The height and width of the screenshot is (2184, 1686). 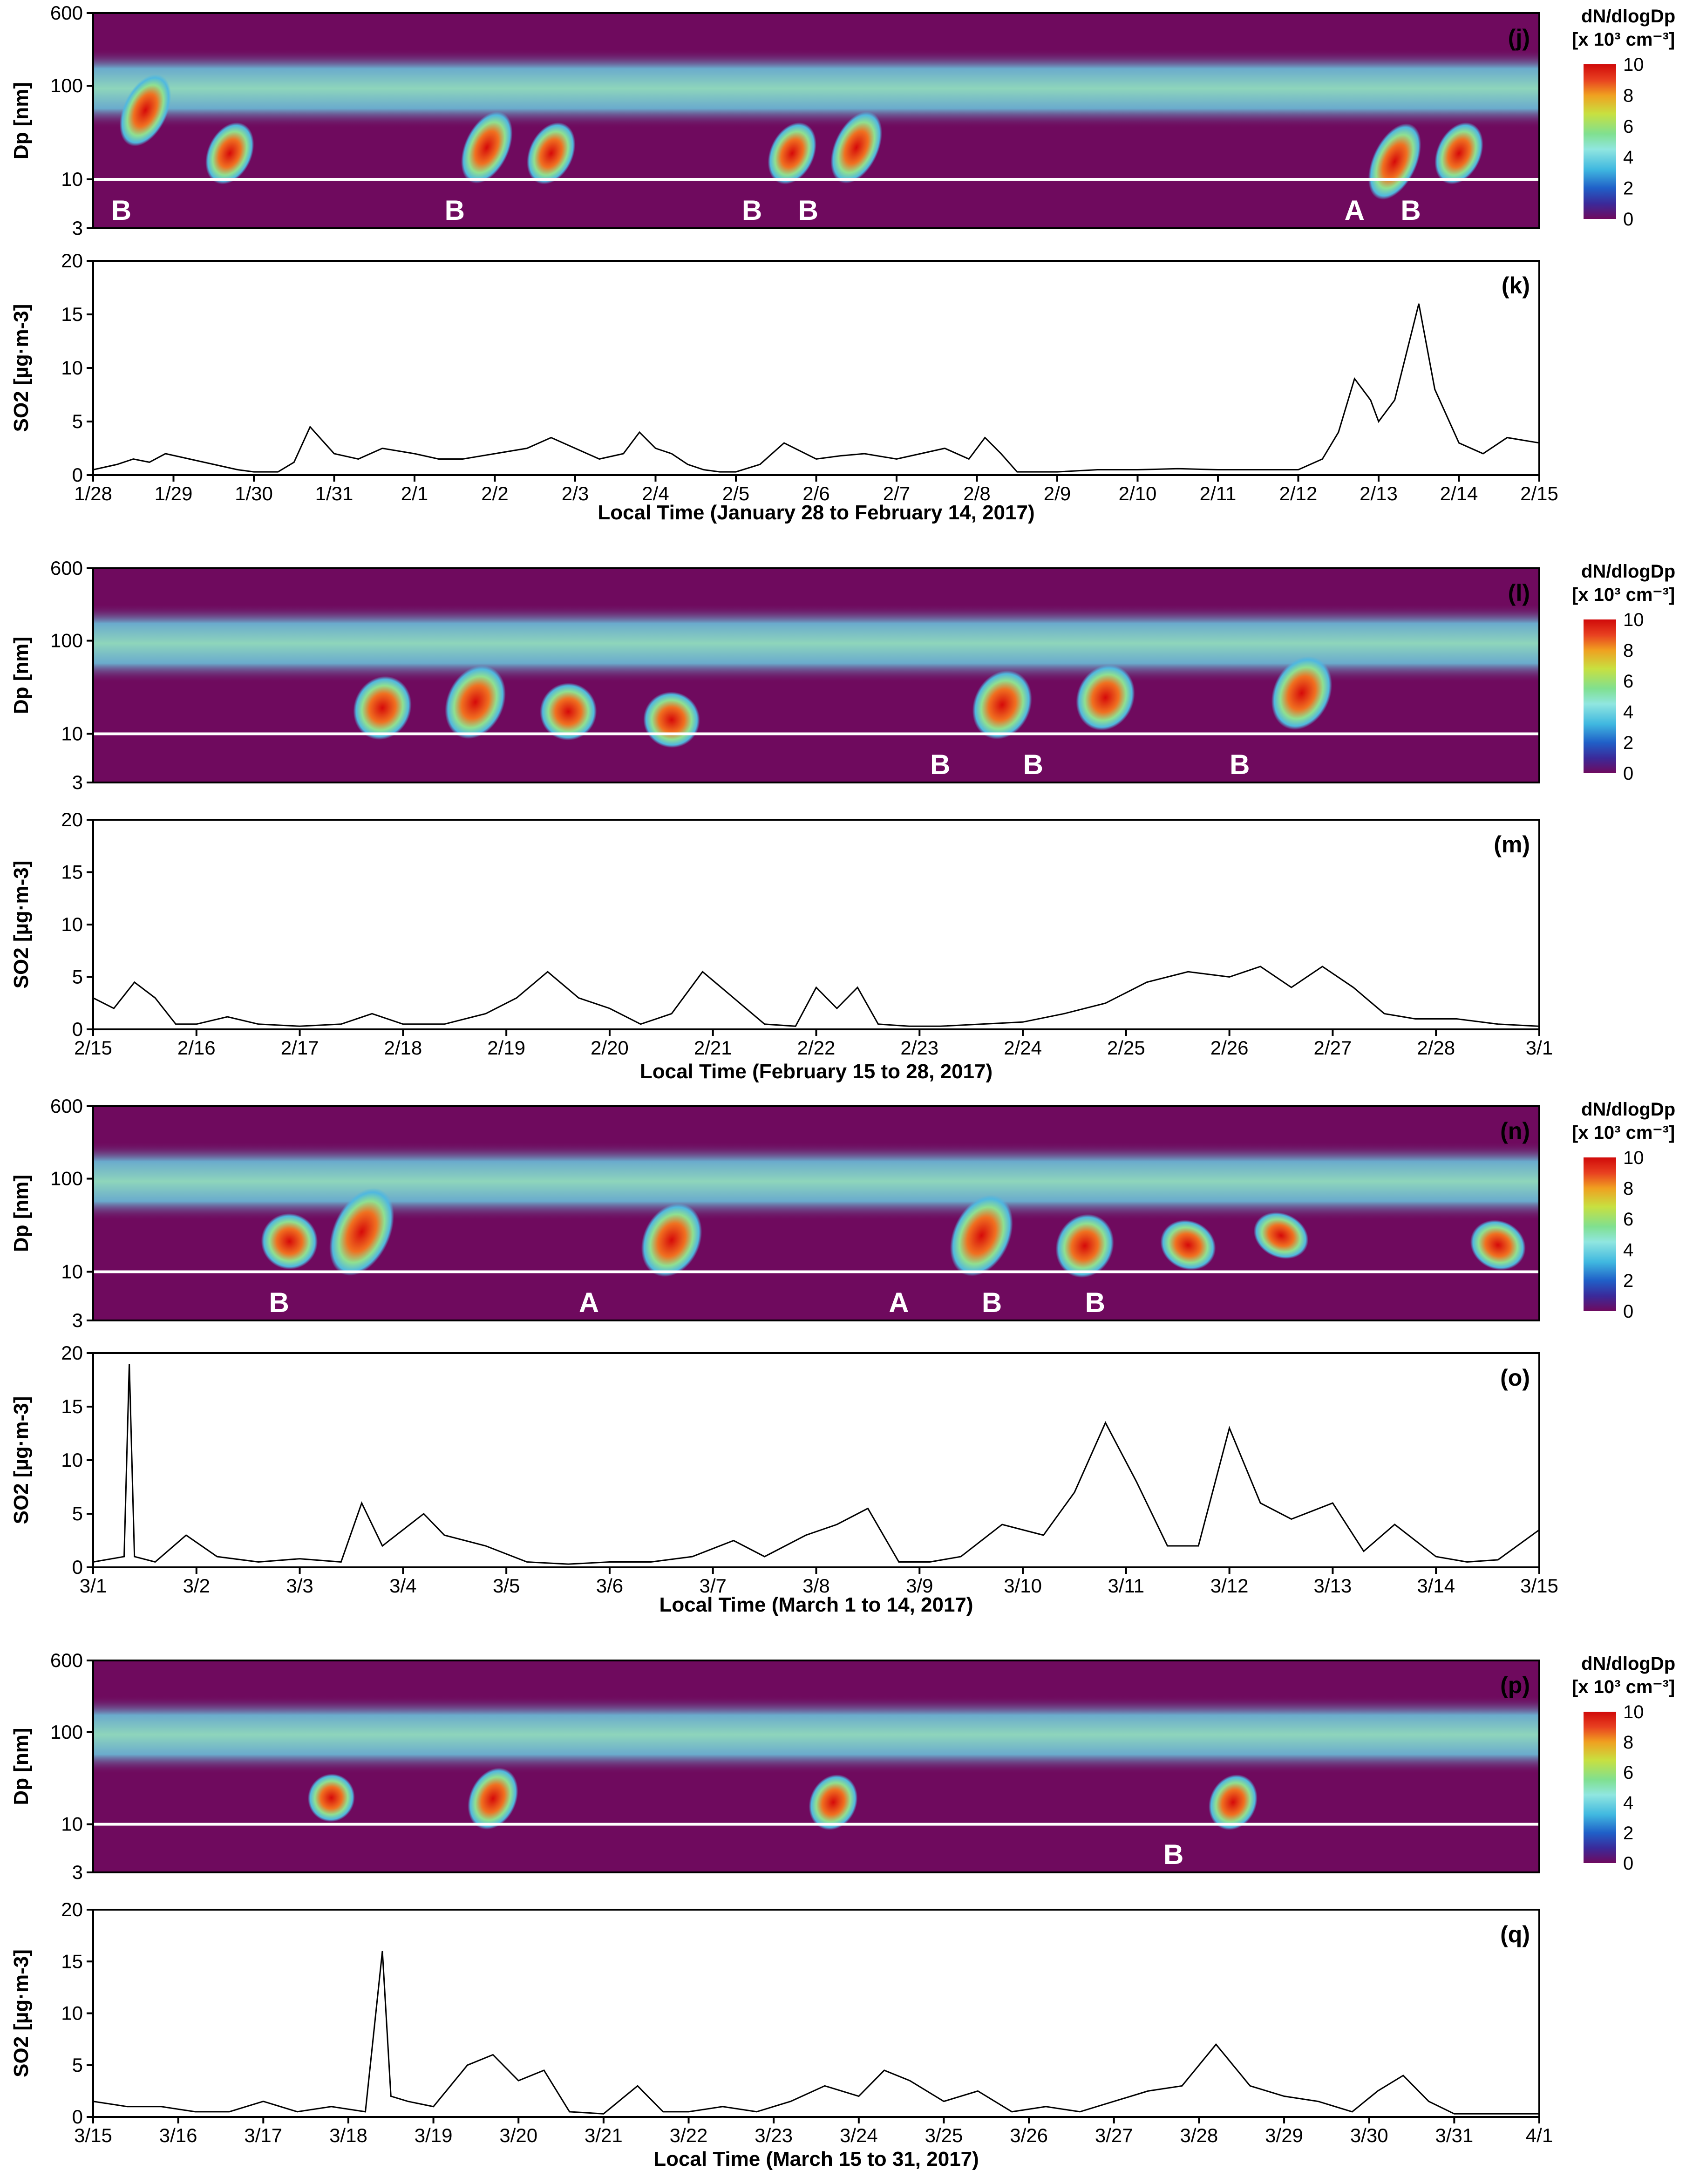 I want to click on panel-label: (q), so click(x=1515, y=1934).